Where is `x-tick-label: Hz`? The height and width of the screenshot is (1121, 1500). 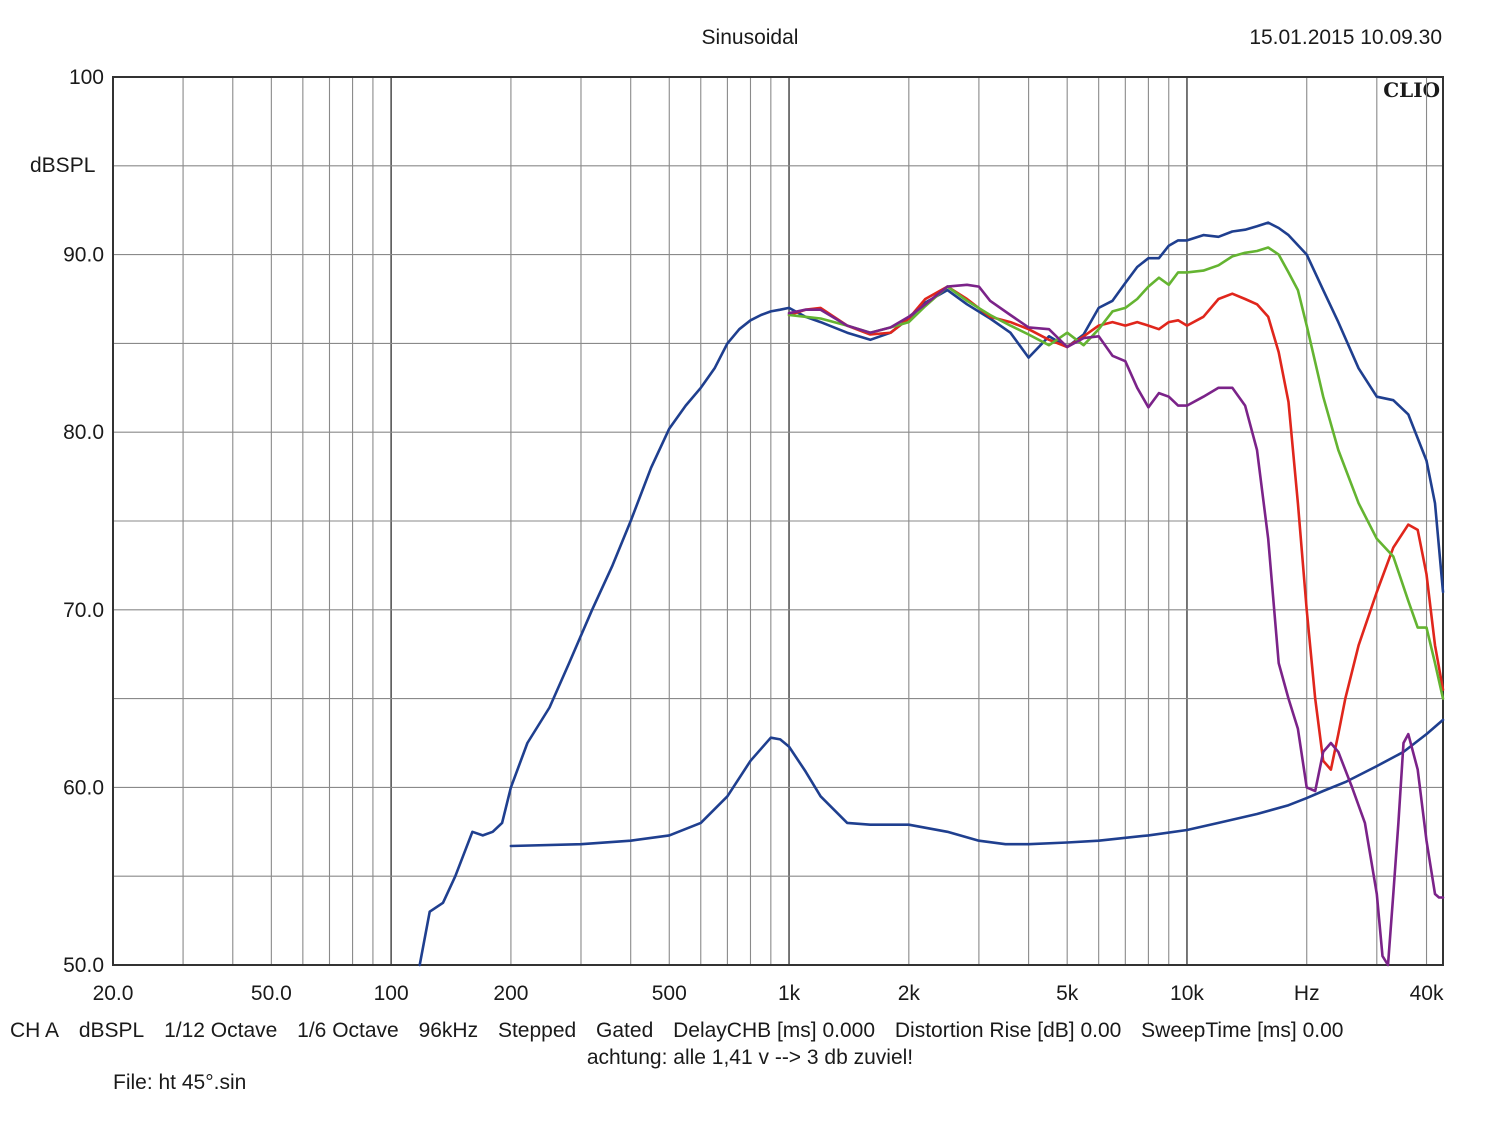
x-tick-label: Hz is located at coordinates (1307, 993).